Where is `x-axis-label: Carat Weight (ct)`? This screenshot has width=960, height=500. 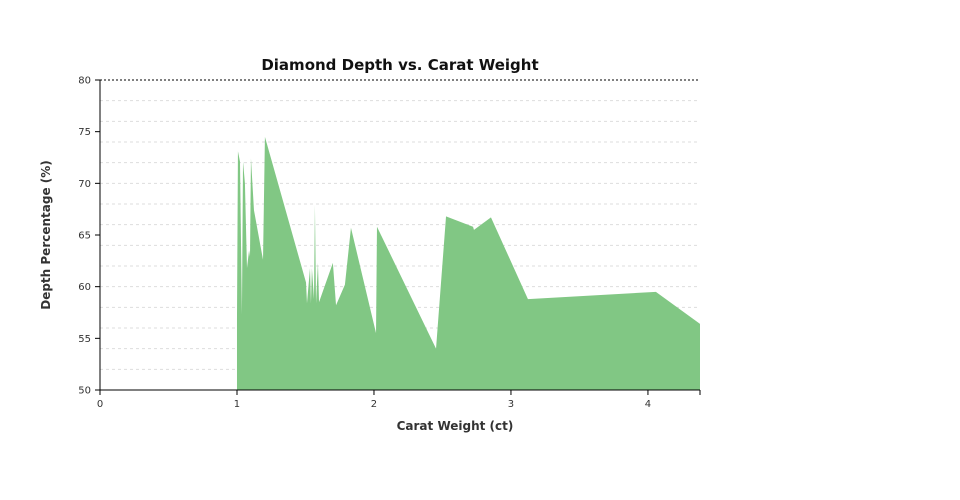 x-axis-label: Carat Weight (ct) is located at coordinates (455, 426).